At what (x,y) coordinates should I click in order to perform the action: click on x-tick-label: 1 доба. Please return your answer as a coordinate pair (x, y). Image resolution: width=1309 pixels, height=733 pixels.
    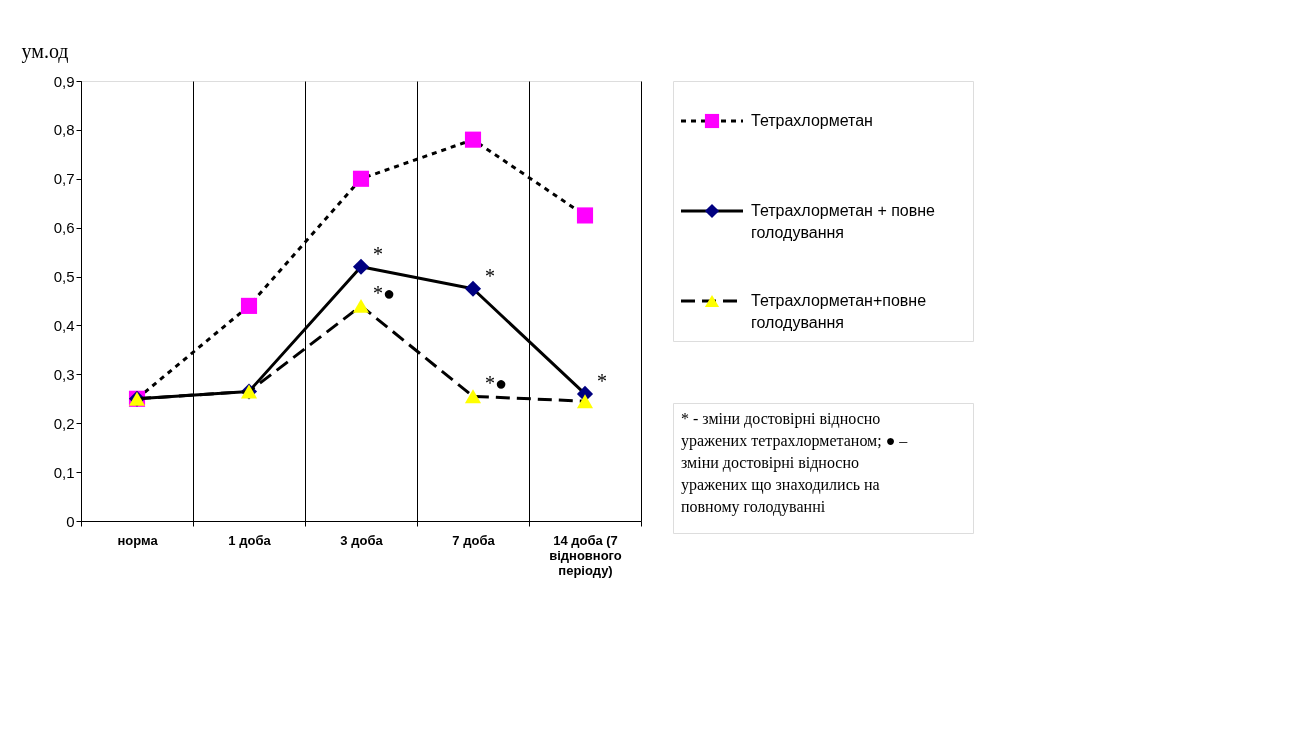
    Looking at the image, I should click on (250, 540).